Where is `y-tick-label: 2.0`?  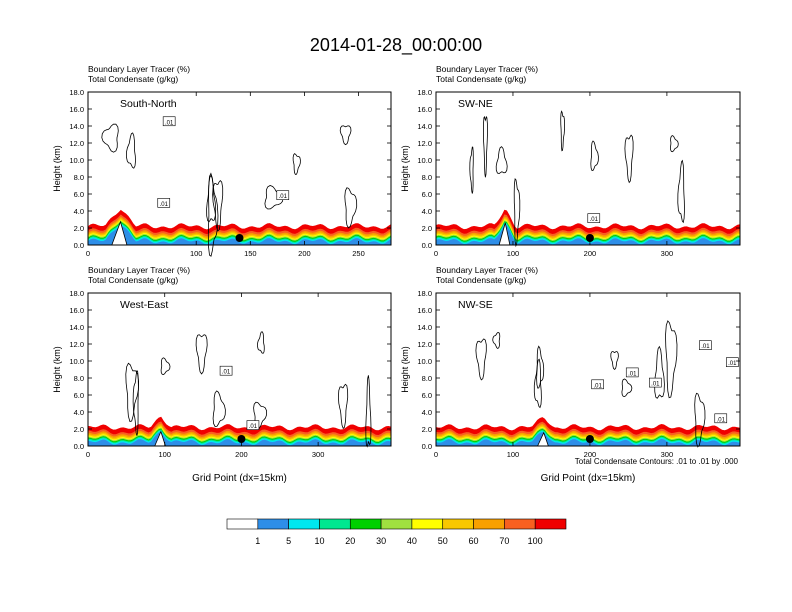 y-tick-label: 2.0 is located at coordinates (427, 228).